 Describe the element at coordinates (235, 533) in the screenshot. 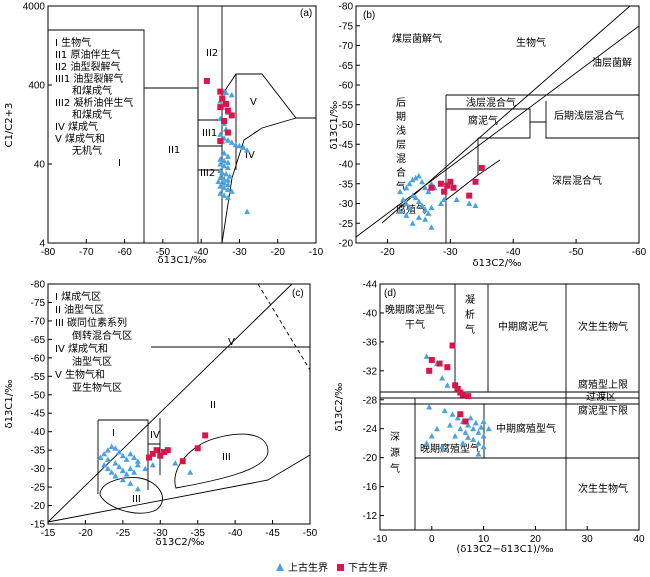

I see `c-xtick-label: -40` at that location.